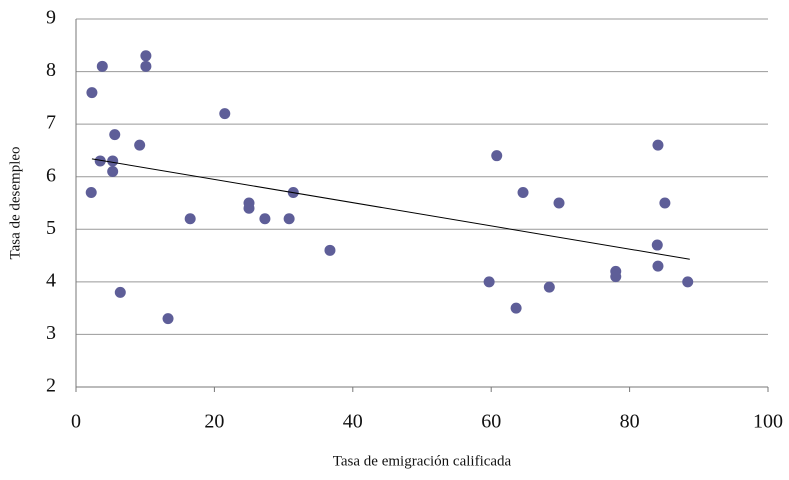  I want to click on x-tick-label: 20, so click(214, 422).